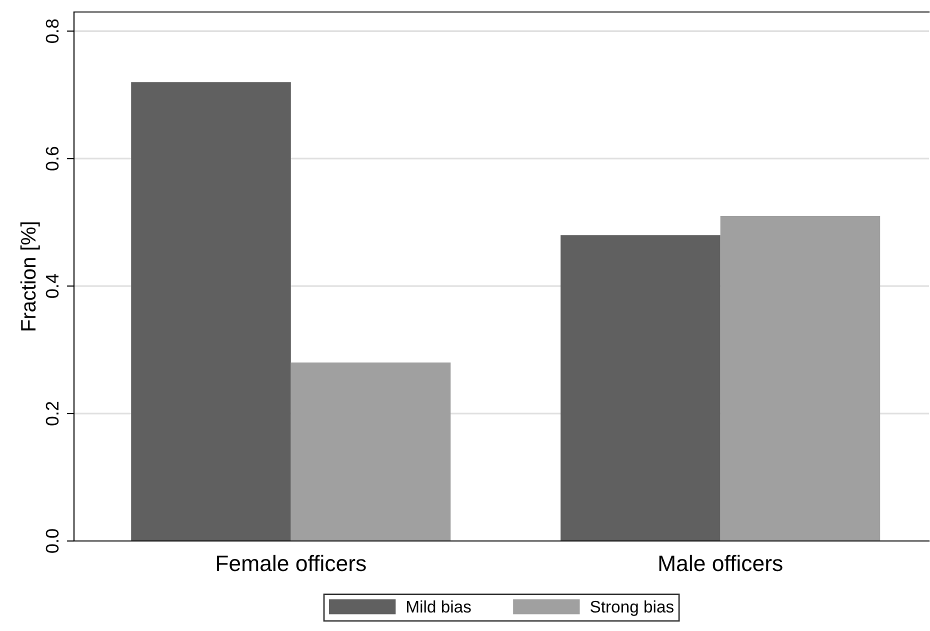  I want to click on legend-label: Strong bias, so click(632, 608).